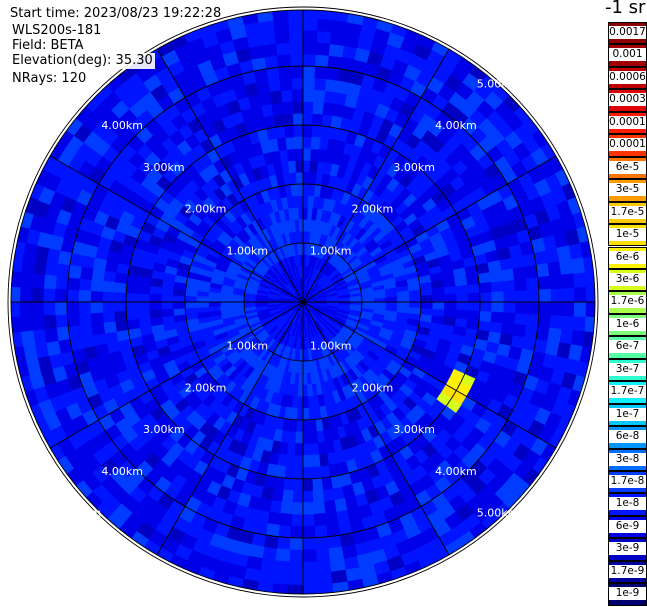  I want to click on colorbar-label: 6e-7, so click(627, 347).